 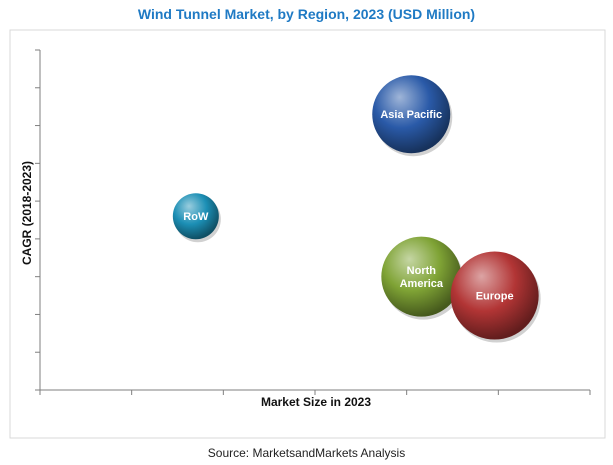 What do you see at coordinates (422, 284) in the screenshot?
I see `bubble-label: America` at bounding box center [422, 284].